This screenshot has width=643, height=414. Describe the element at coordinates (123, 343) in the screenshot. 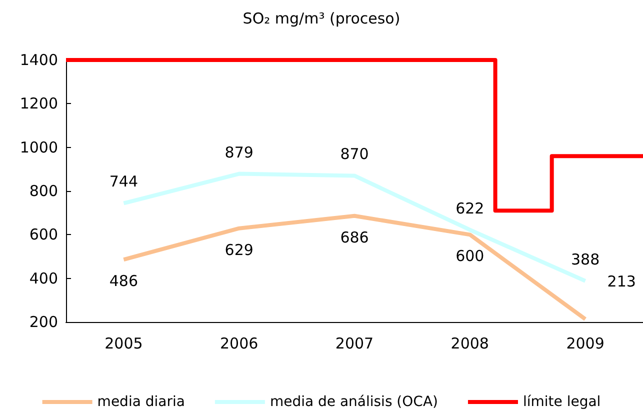

I see `x-tick-label: 2005` at that location.